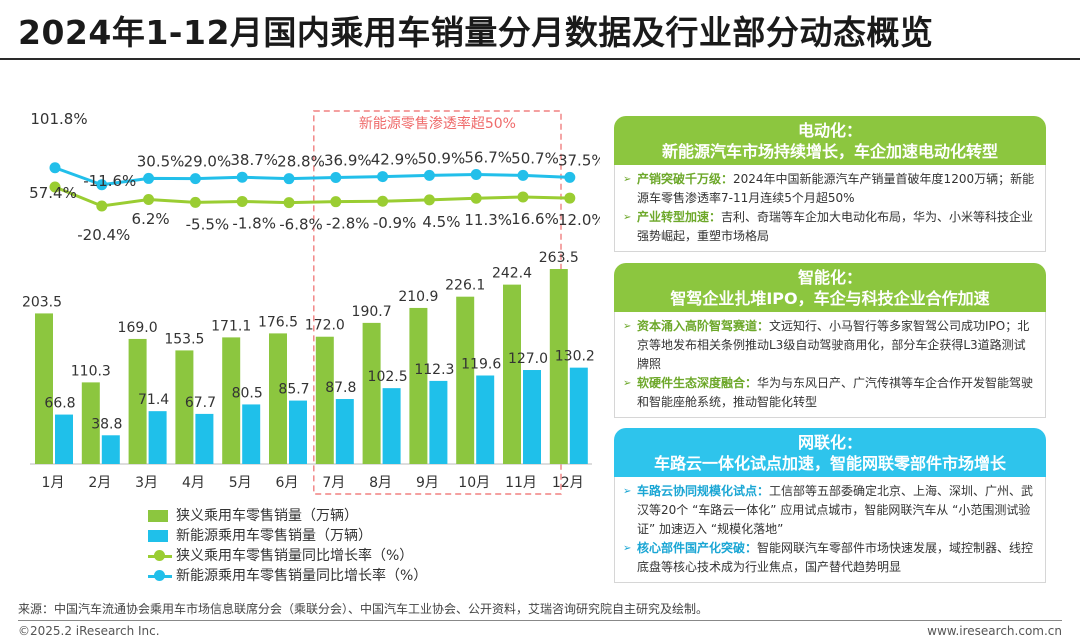 This screenshot has width=1080, height=641. I want to click on retail-growth-line, so click(312, 196).